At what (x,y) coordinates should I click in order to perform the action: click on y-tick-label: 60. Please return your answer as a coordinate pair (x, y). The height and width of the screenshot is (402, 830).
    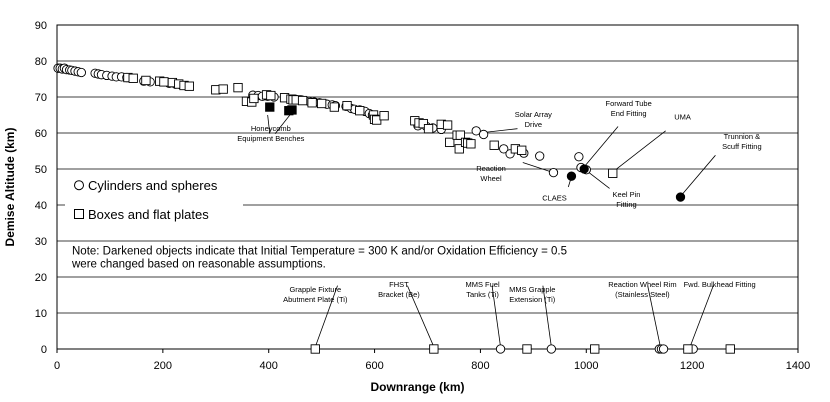
    Looking at the image, I should click on (41, 134).